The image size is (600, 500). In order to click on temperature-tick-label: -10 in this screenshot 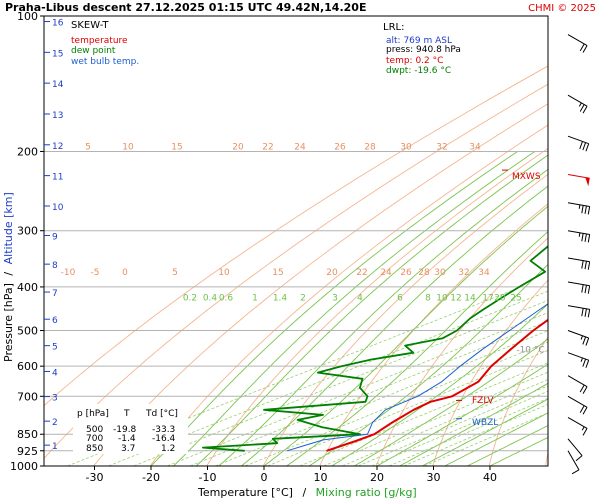, I will do `click(208, 477)`.